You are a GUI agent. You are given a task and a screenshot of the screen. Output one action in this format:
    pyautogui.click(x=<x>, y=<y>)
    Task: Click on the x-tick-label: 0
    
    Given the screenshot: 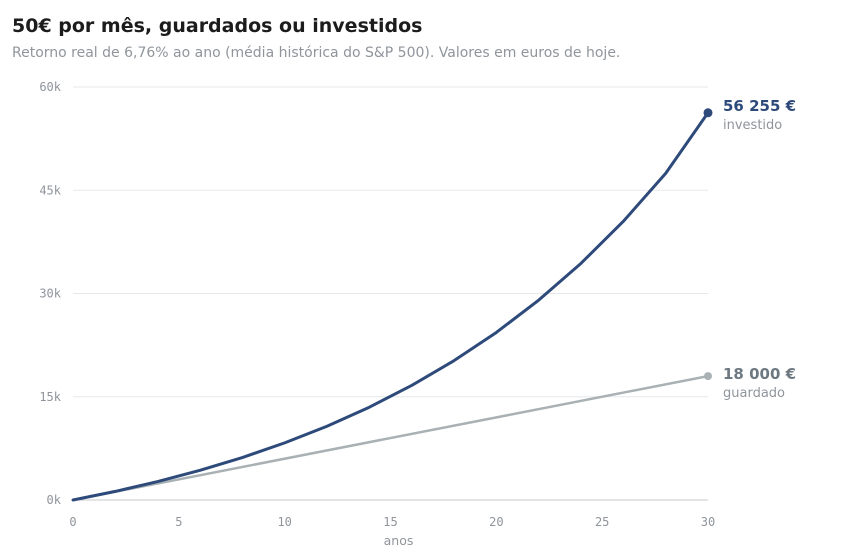 What is the action you would take?
    pyautogui.click(x=72, y=522)
    